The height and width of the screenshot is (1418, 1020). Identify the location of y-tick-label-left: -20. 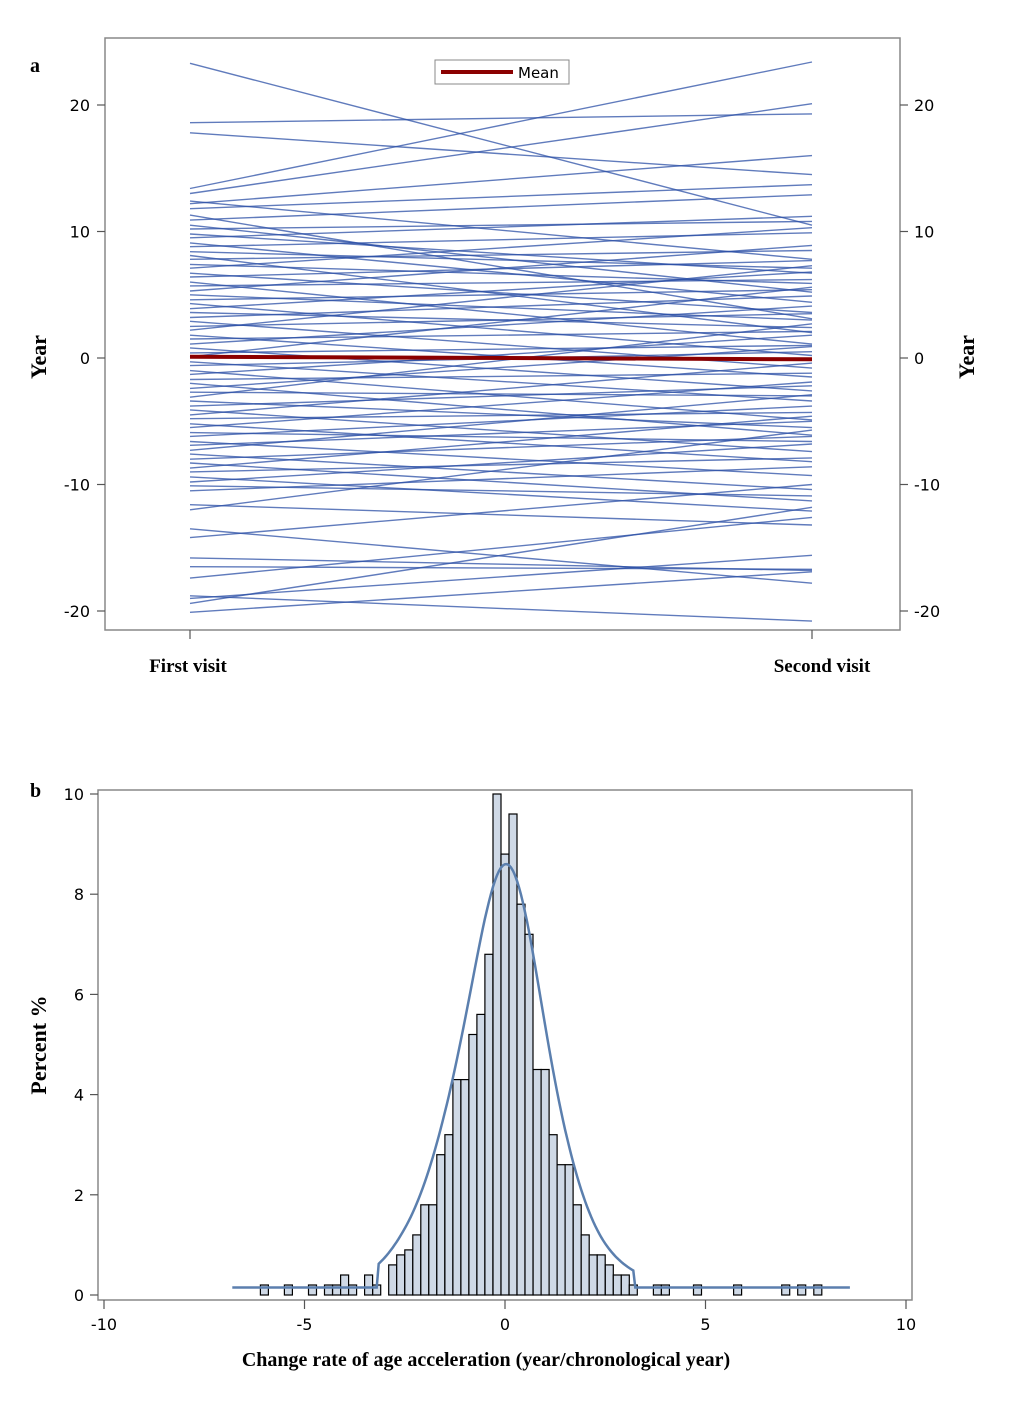
(77, 611).